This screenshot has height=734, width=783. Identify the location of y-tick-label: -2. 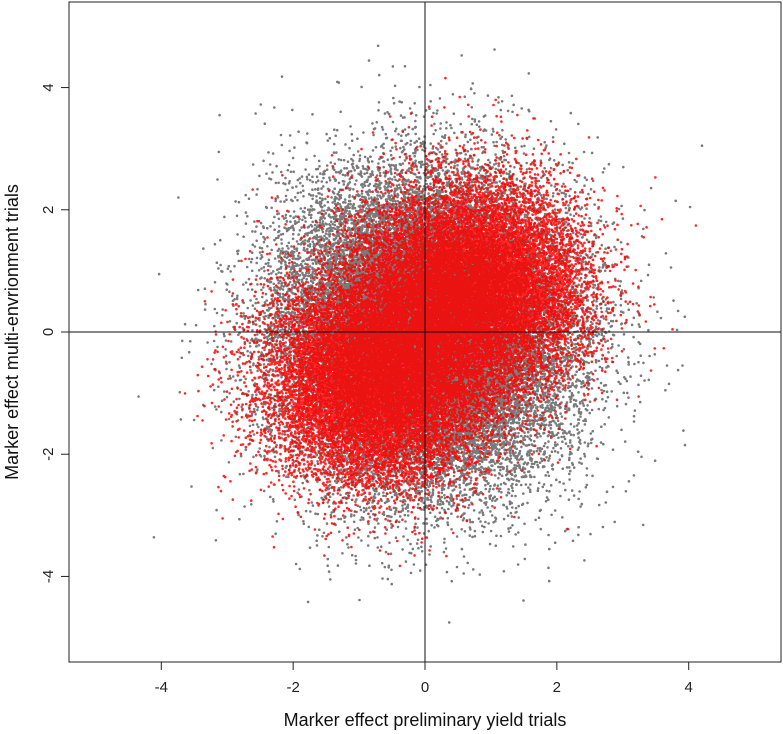
(48, 454).